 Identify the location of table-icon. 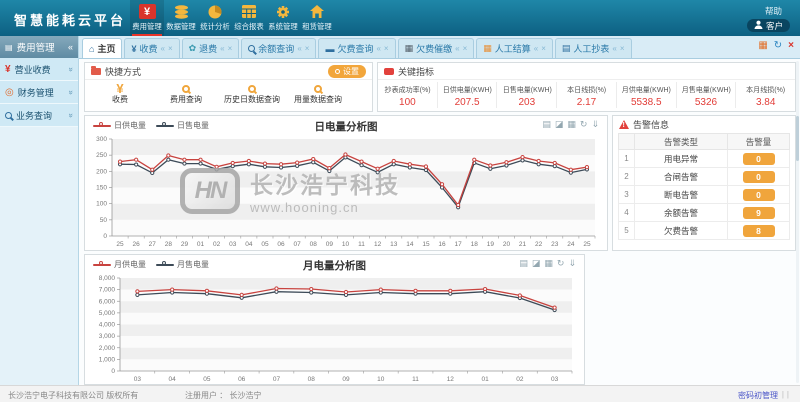
(249, 11).